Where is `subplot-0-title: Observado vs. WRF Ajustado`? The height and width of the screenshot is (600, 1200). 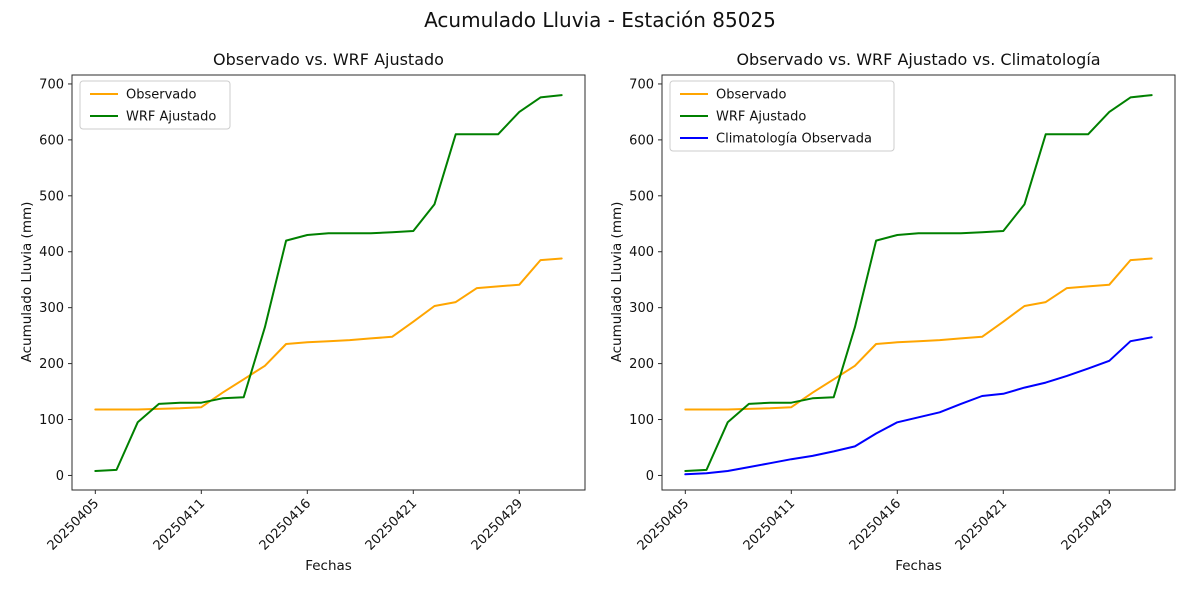 subplot-0-title: Observado vs. WRF Ajustado is located at coordinates (328, 59).